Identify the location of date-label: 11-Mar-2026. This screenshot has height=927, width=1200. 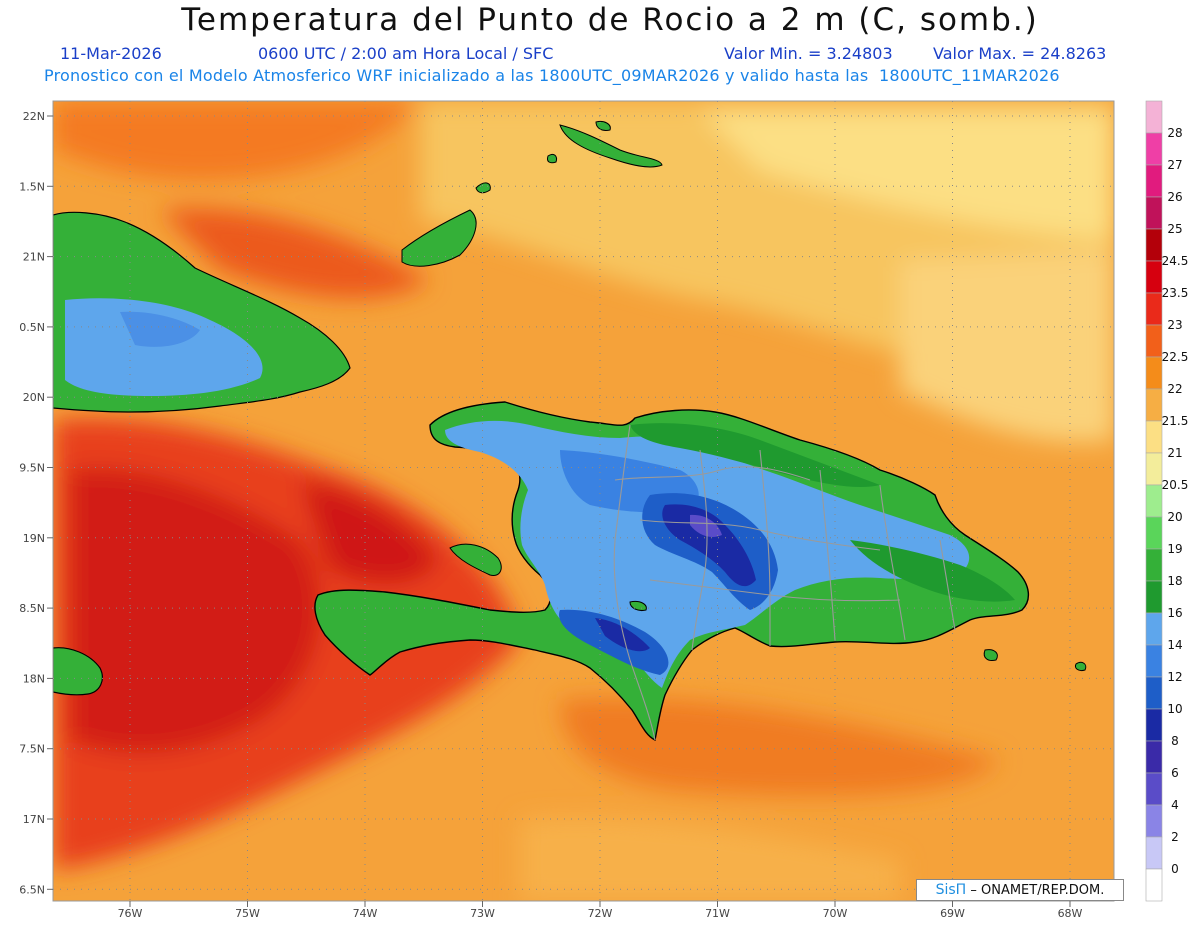
(111, 53).